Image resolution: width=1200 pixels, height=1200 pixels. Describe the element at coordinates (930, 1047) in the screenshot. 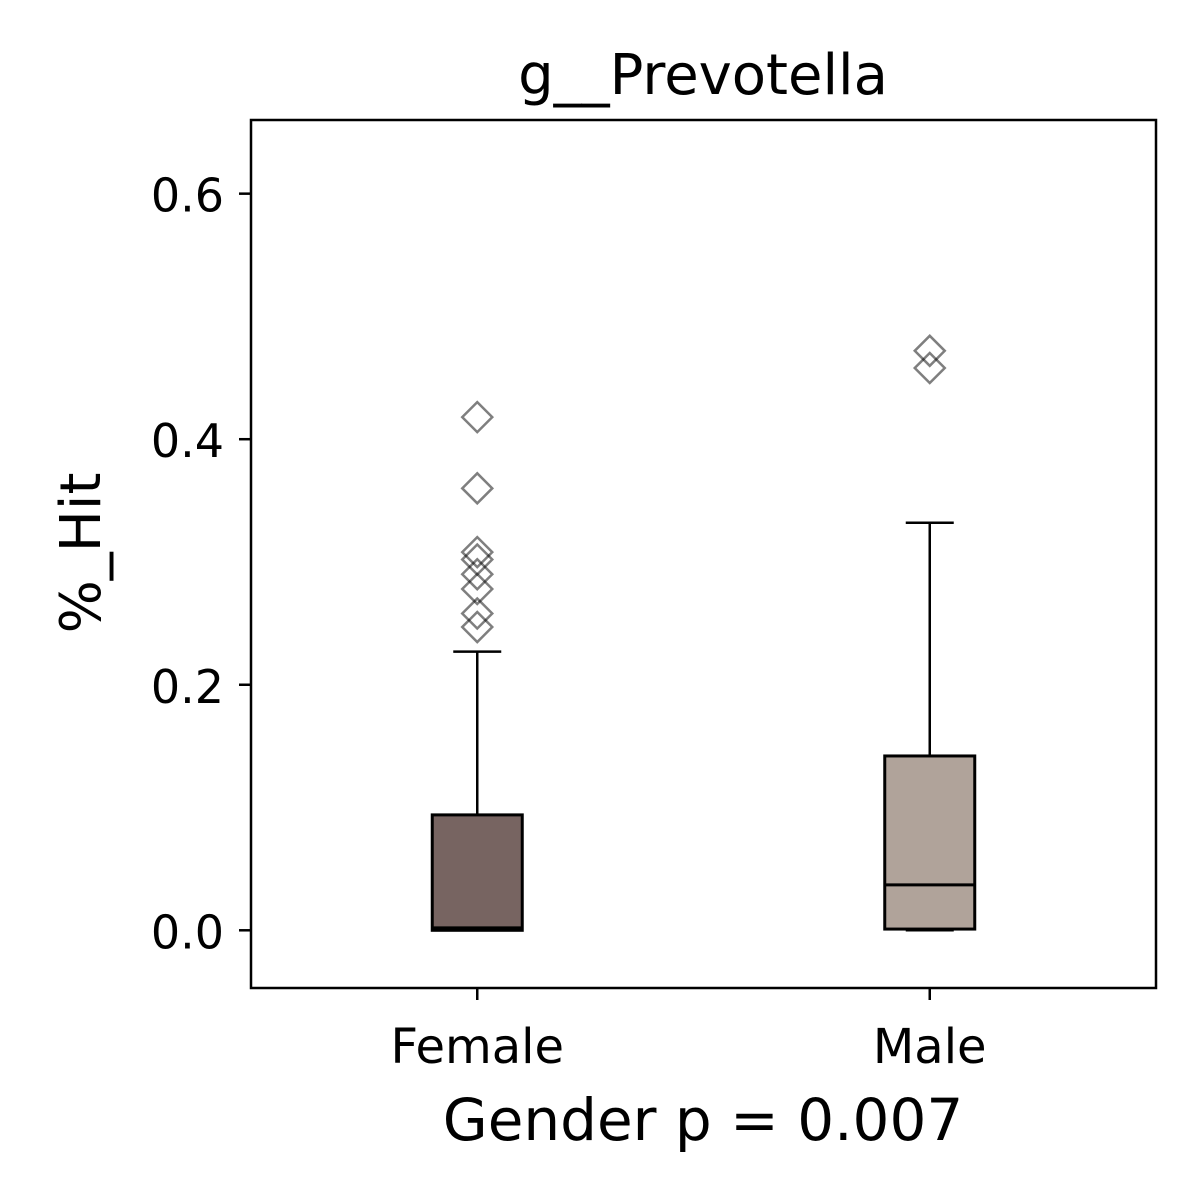

I see `x-tick-label: Male` at that location.